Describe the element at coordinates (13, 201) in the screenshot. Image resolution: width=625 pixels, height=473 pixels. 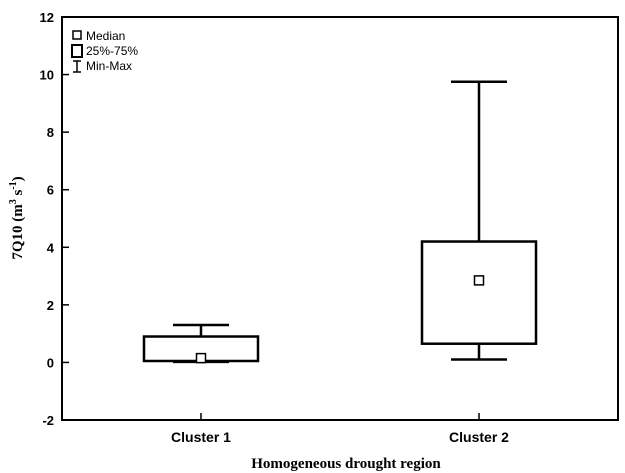
I see `y-axis-title-sup1: 3` at that location.